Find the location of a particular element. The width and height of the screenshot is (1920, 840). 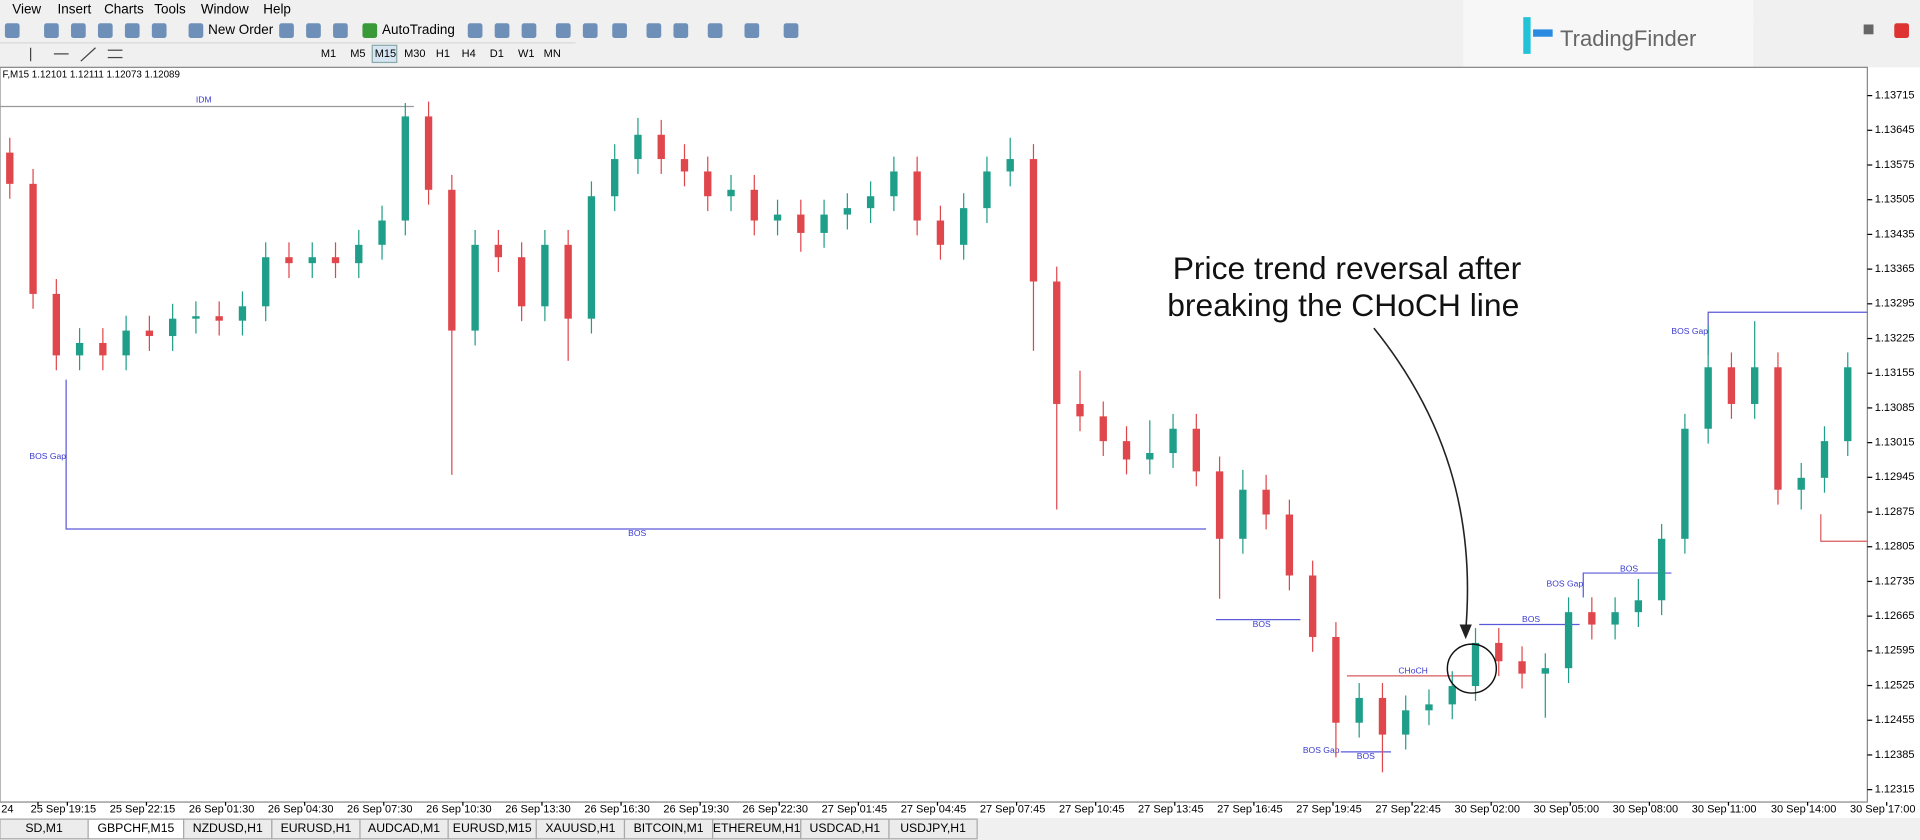

x-tick-label: 27 Sep 10:45 is located at coordinates (1092, 809).